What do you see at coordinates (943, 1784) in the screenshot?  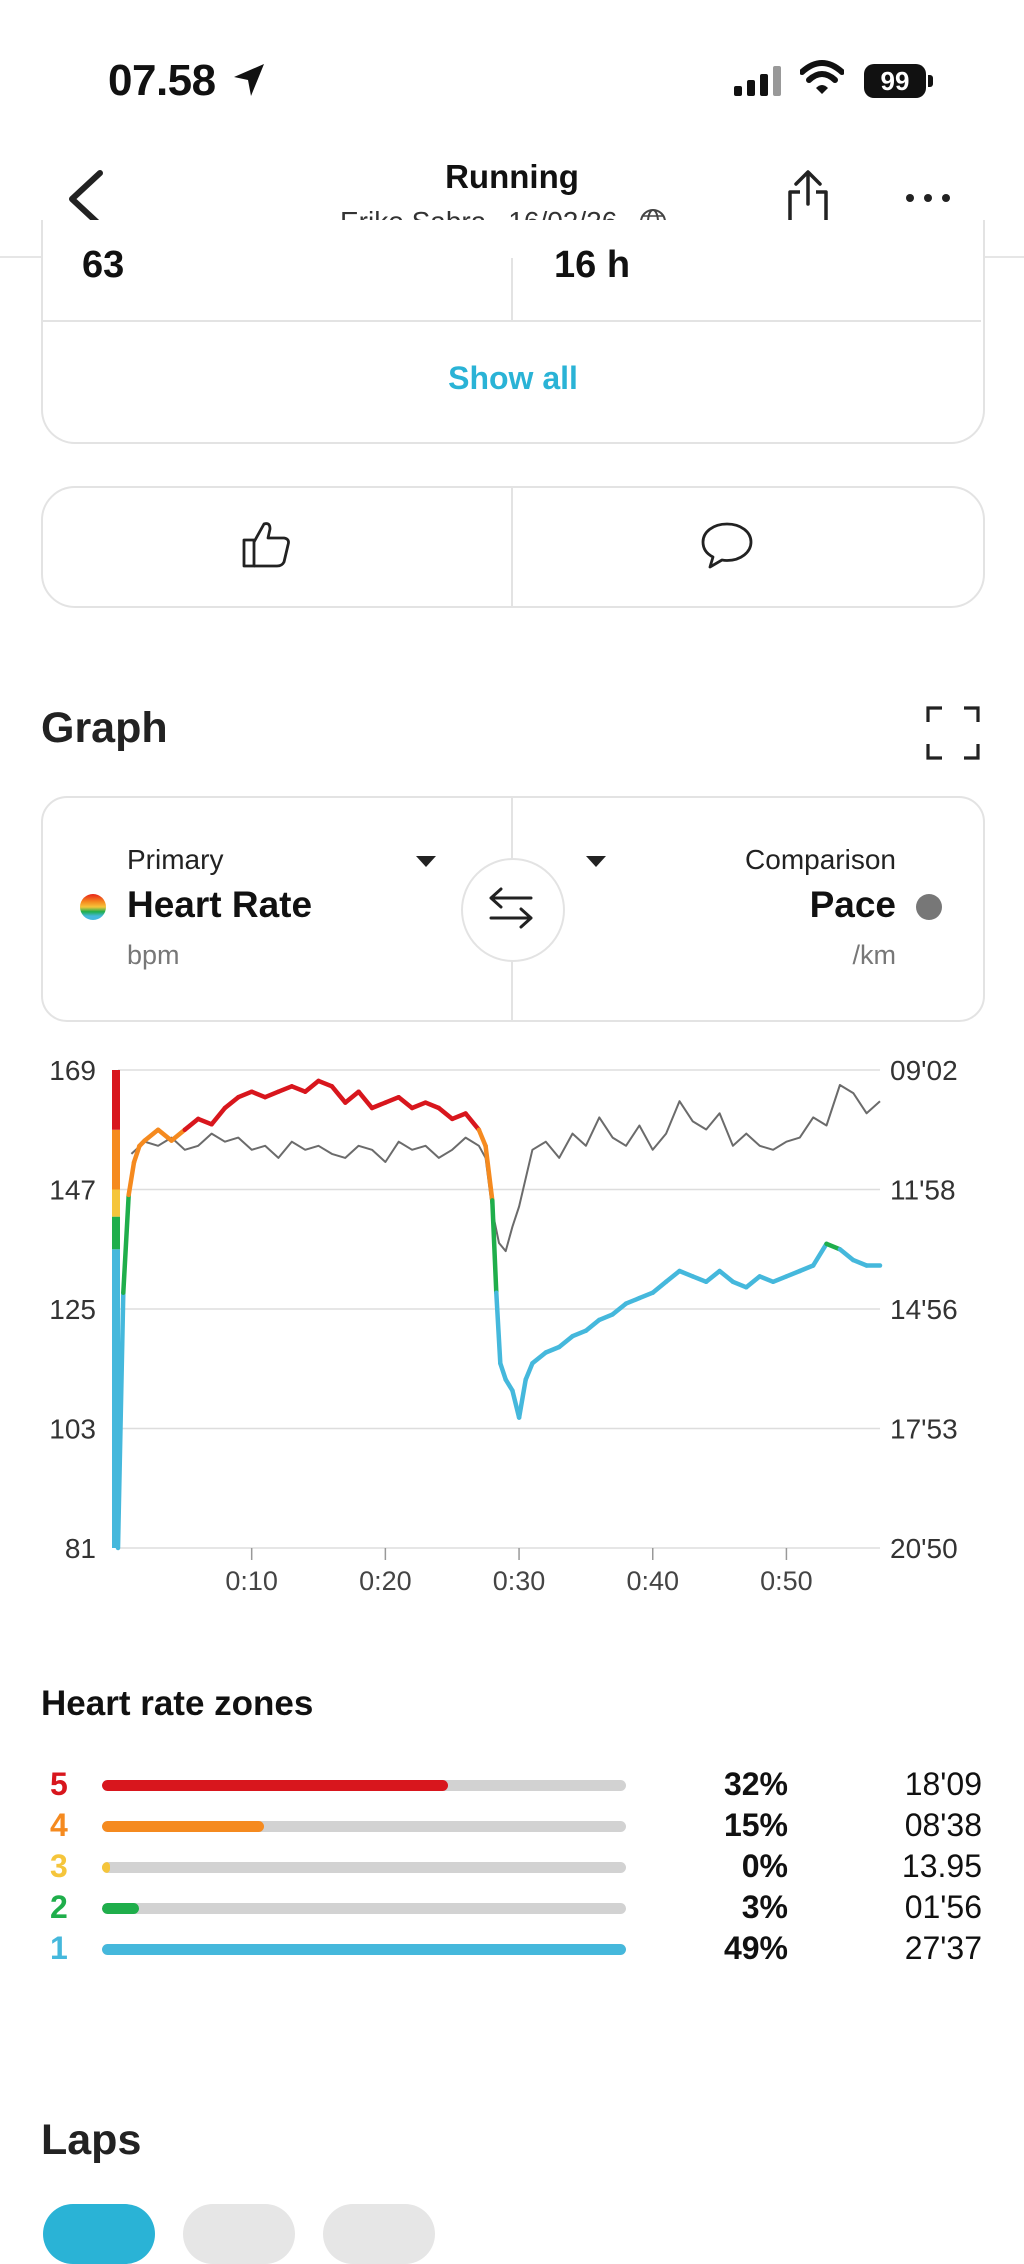 I see `zone-time: 18'09` at bounding box center [943, 1784].